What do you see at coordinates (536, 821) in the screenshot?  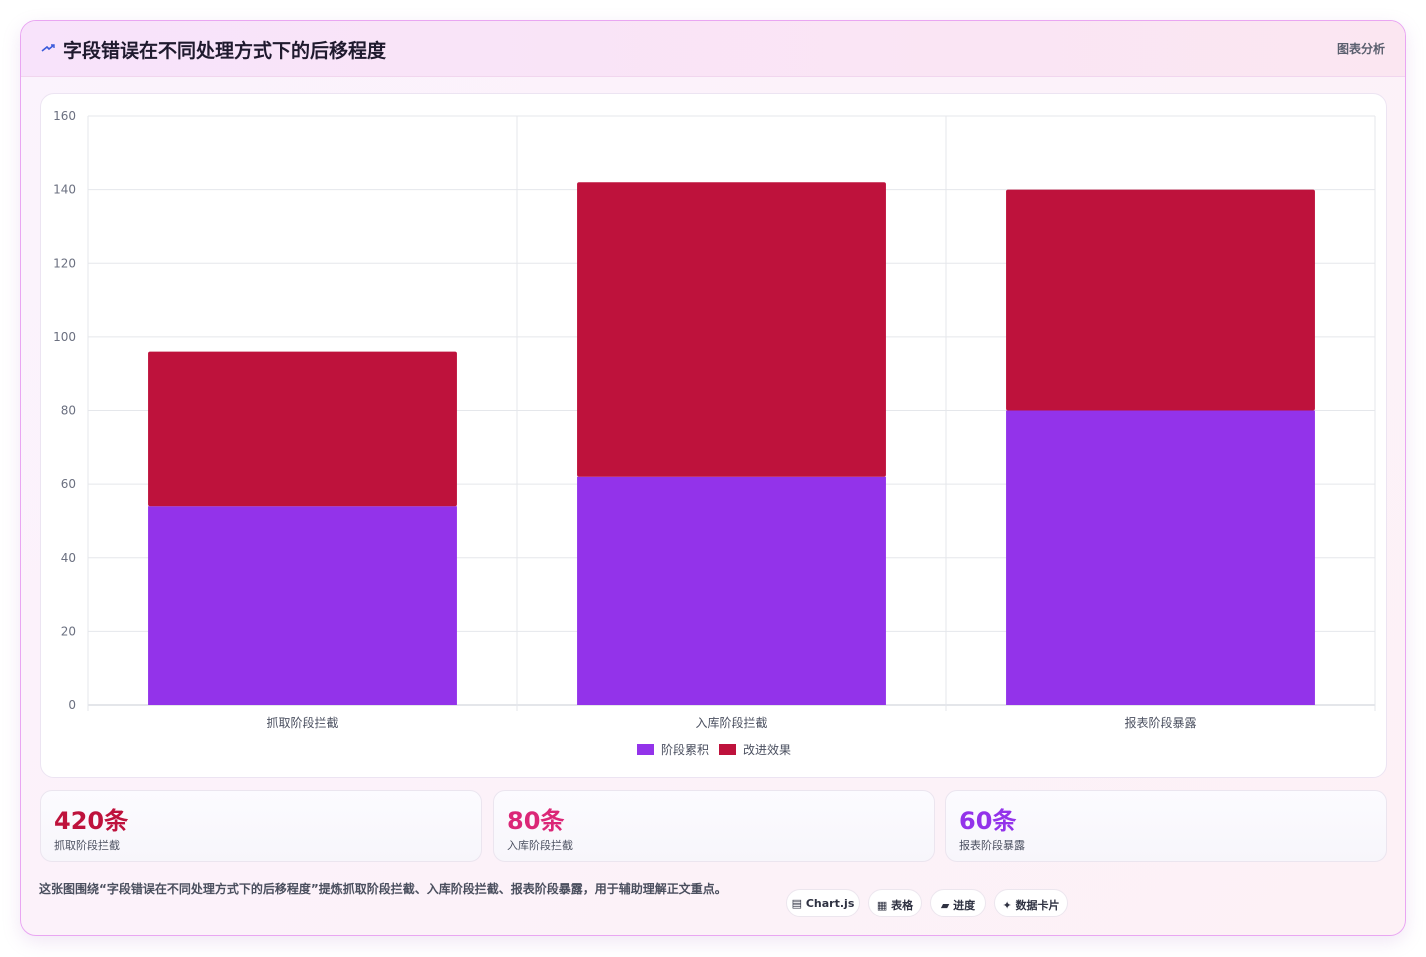 I see `stat-value: 80条` at bounding box center [536, 821].